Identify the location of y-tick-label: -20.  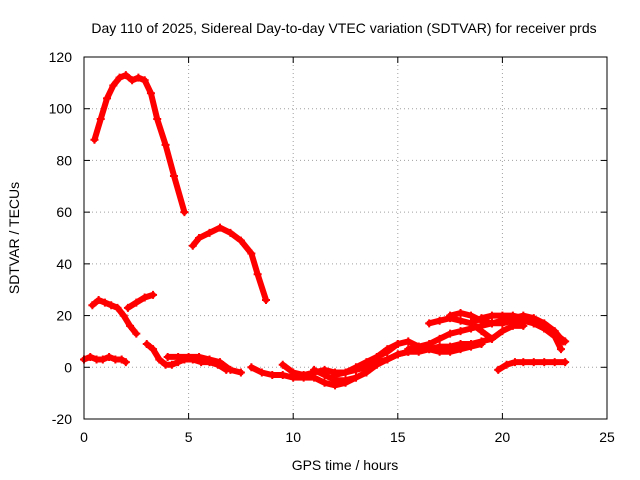
(62, 419).